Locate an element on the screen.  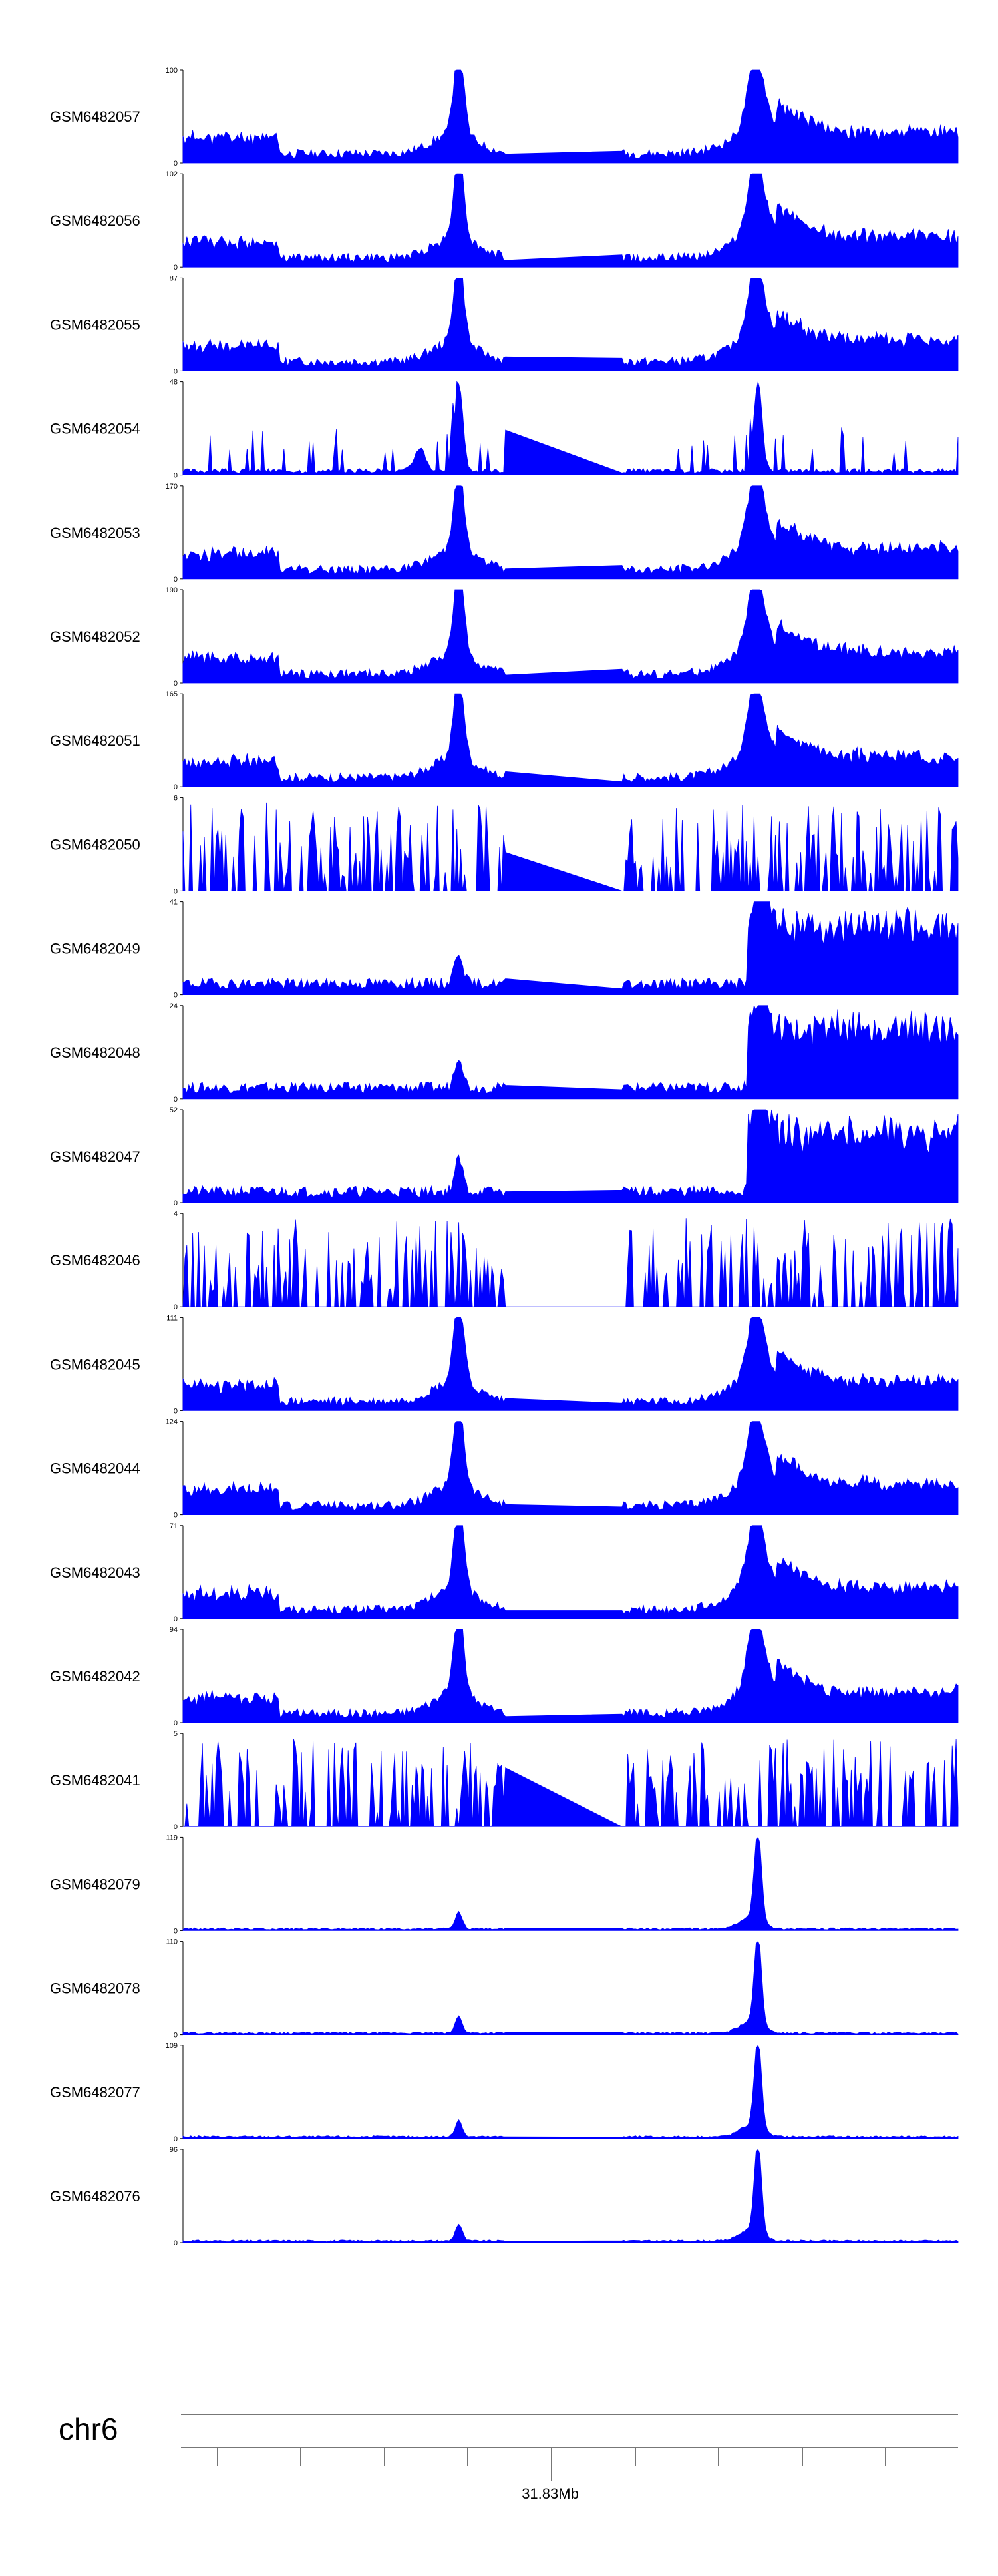
track-label: GSM6482076 is located at coordinates (95, 2196).